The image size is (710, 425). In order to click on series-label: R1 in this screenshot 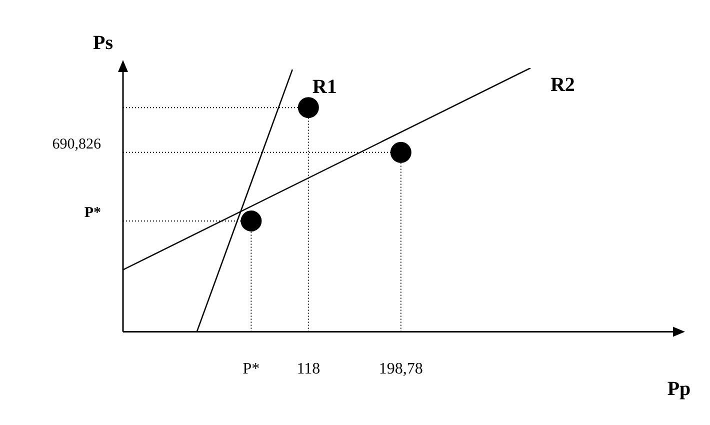, I will do `click(324, 87)`.